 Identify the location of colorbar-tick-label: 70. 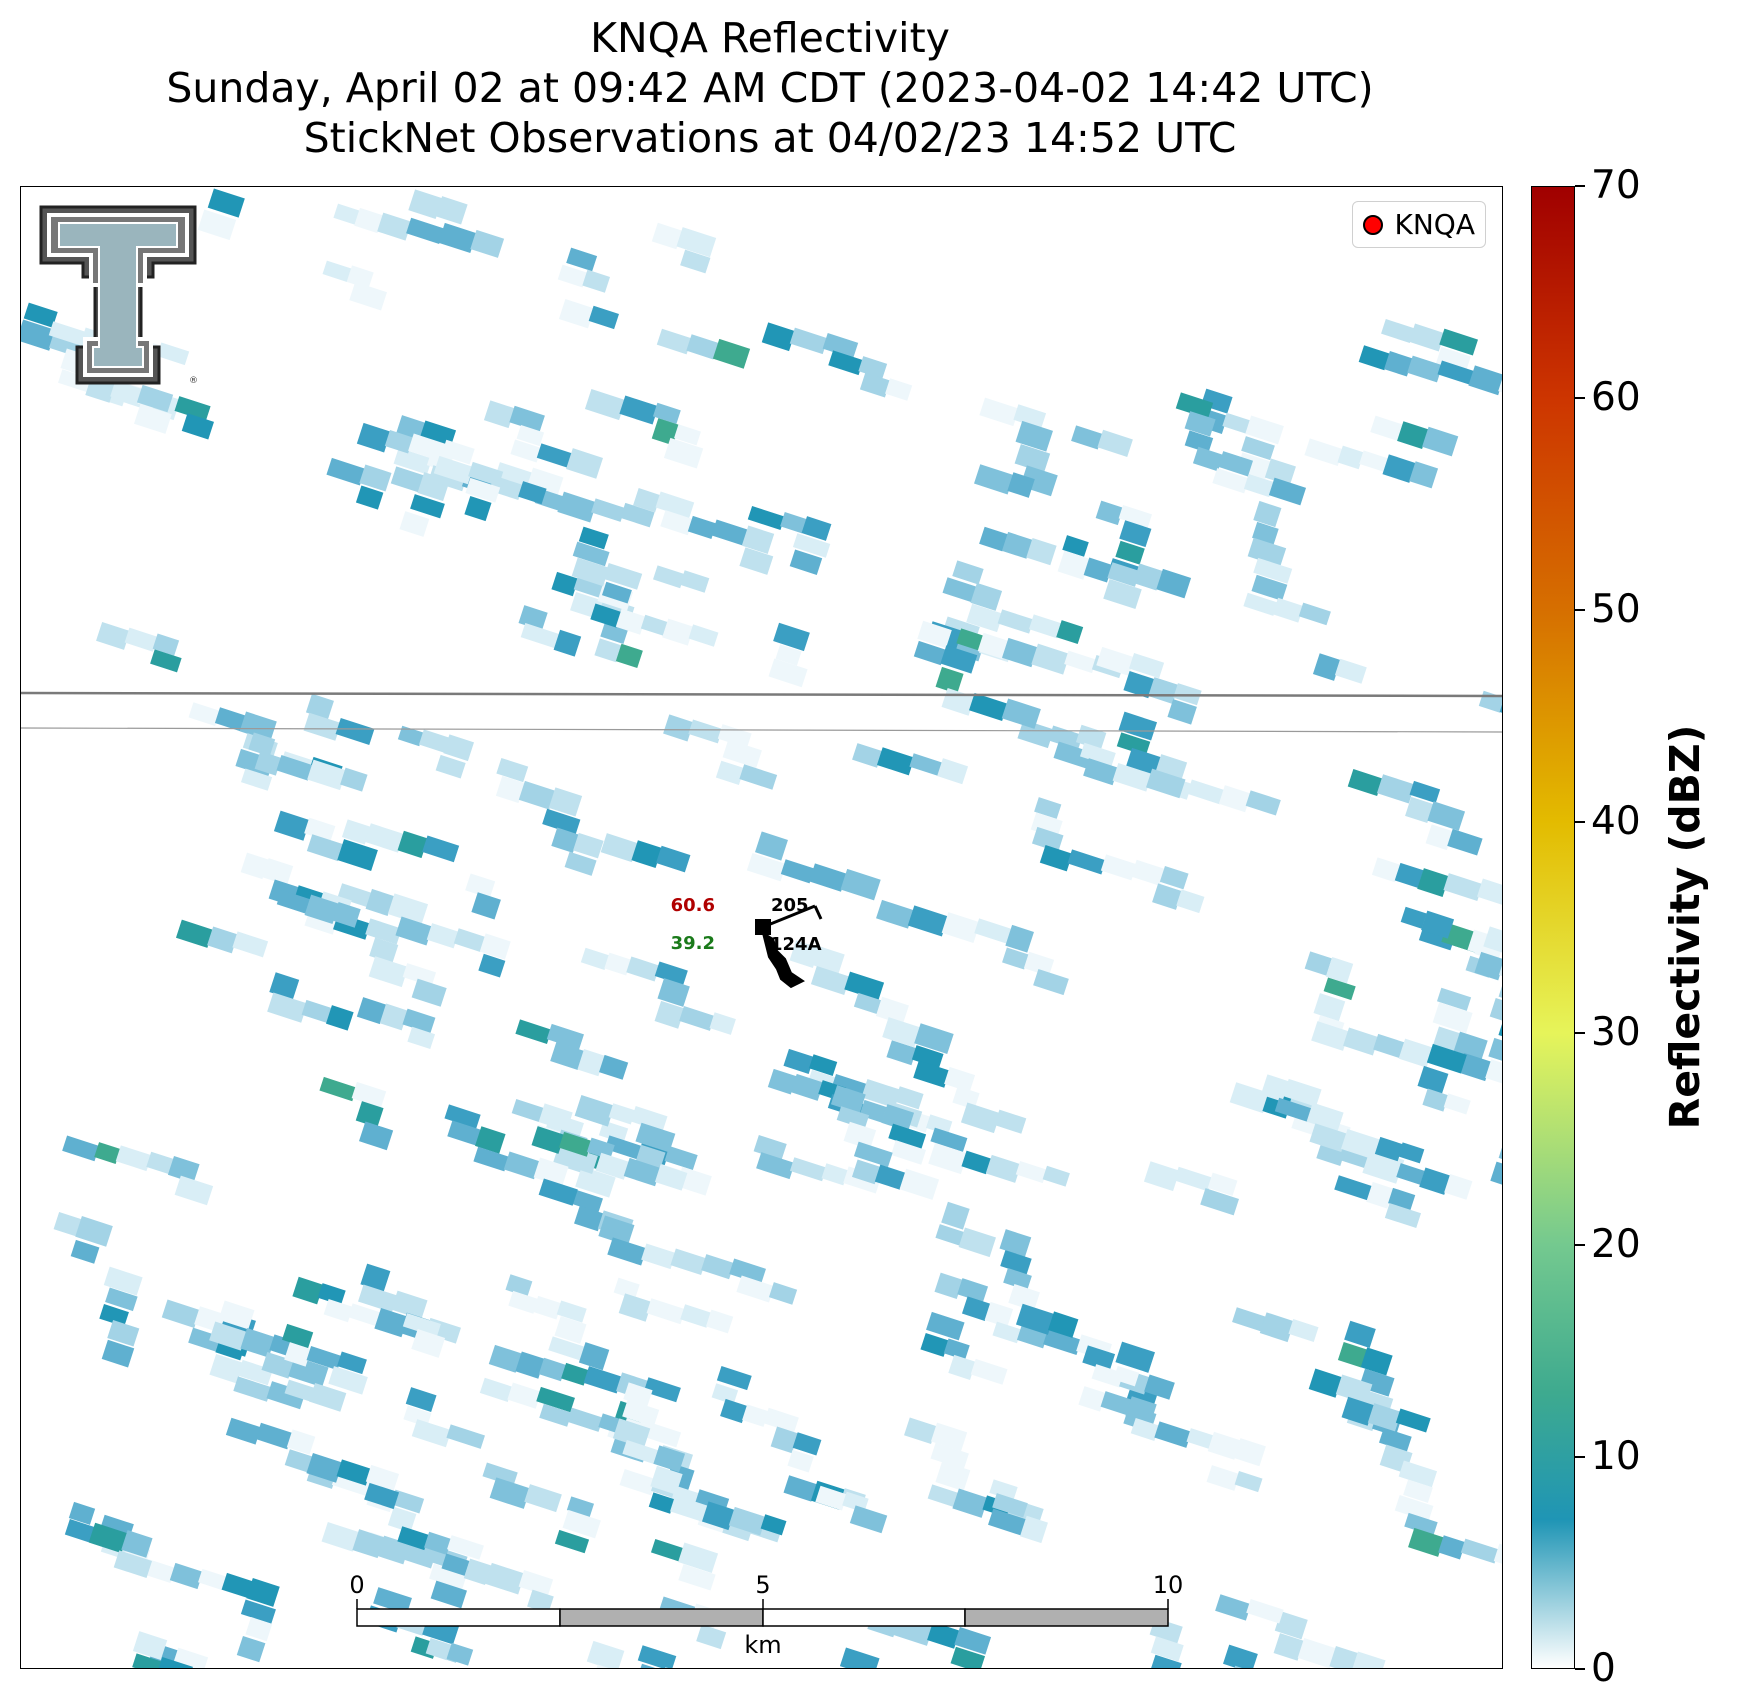
(1616, 185).